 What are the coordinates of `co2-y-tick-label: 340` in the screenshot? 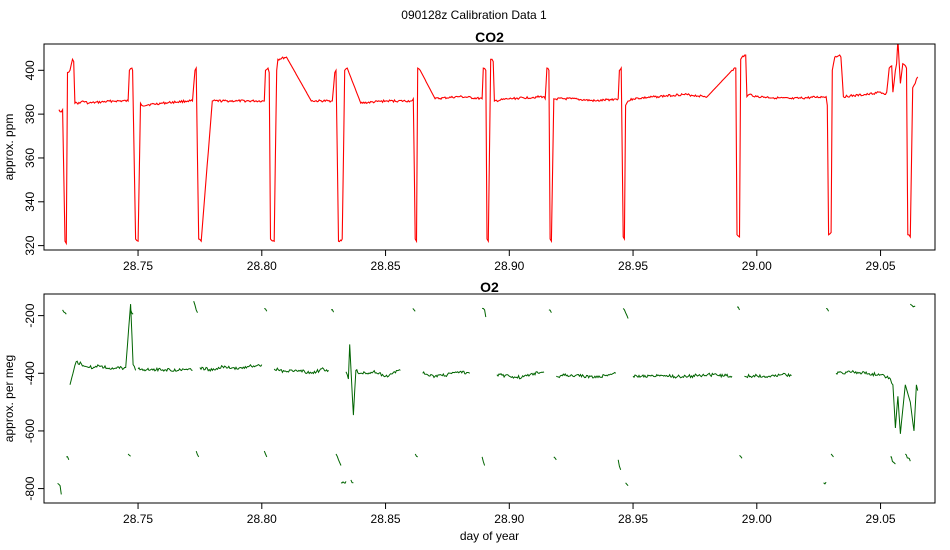 It's located at (30, 201).